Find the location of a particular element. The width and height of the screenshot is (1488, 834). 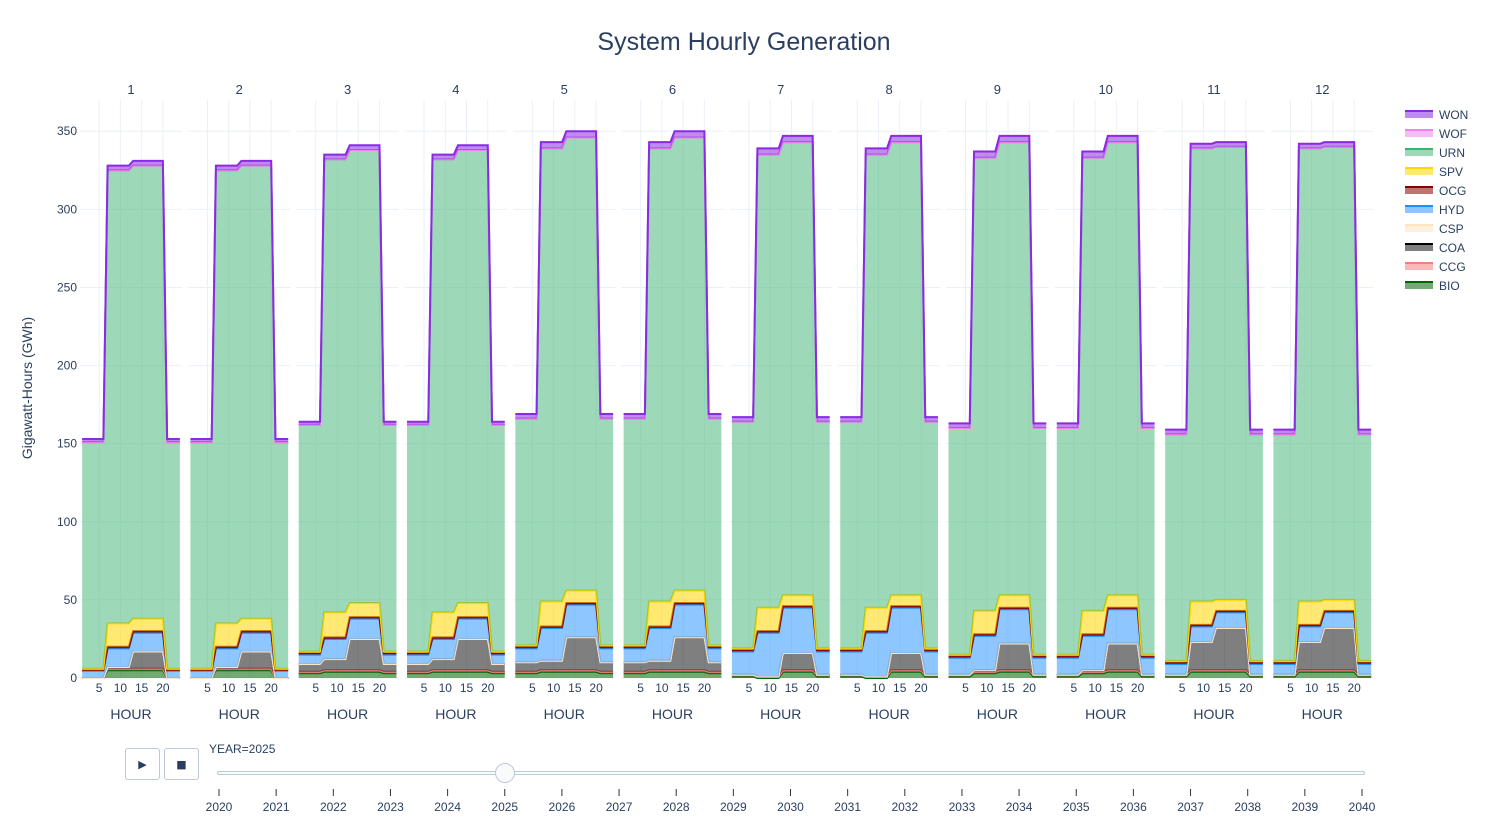

legend-item-ocg: OCG is located at coordinates (1435, 191).